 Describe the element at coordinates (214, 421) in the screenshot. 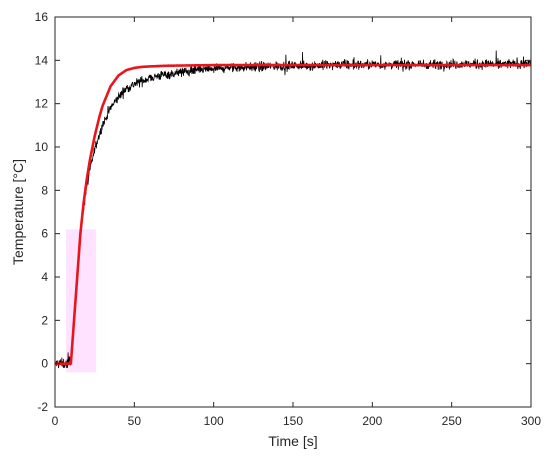

I see `x-tick-label: 100` at that location.